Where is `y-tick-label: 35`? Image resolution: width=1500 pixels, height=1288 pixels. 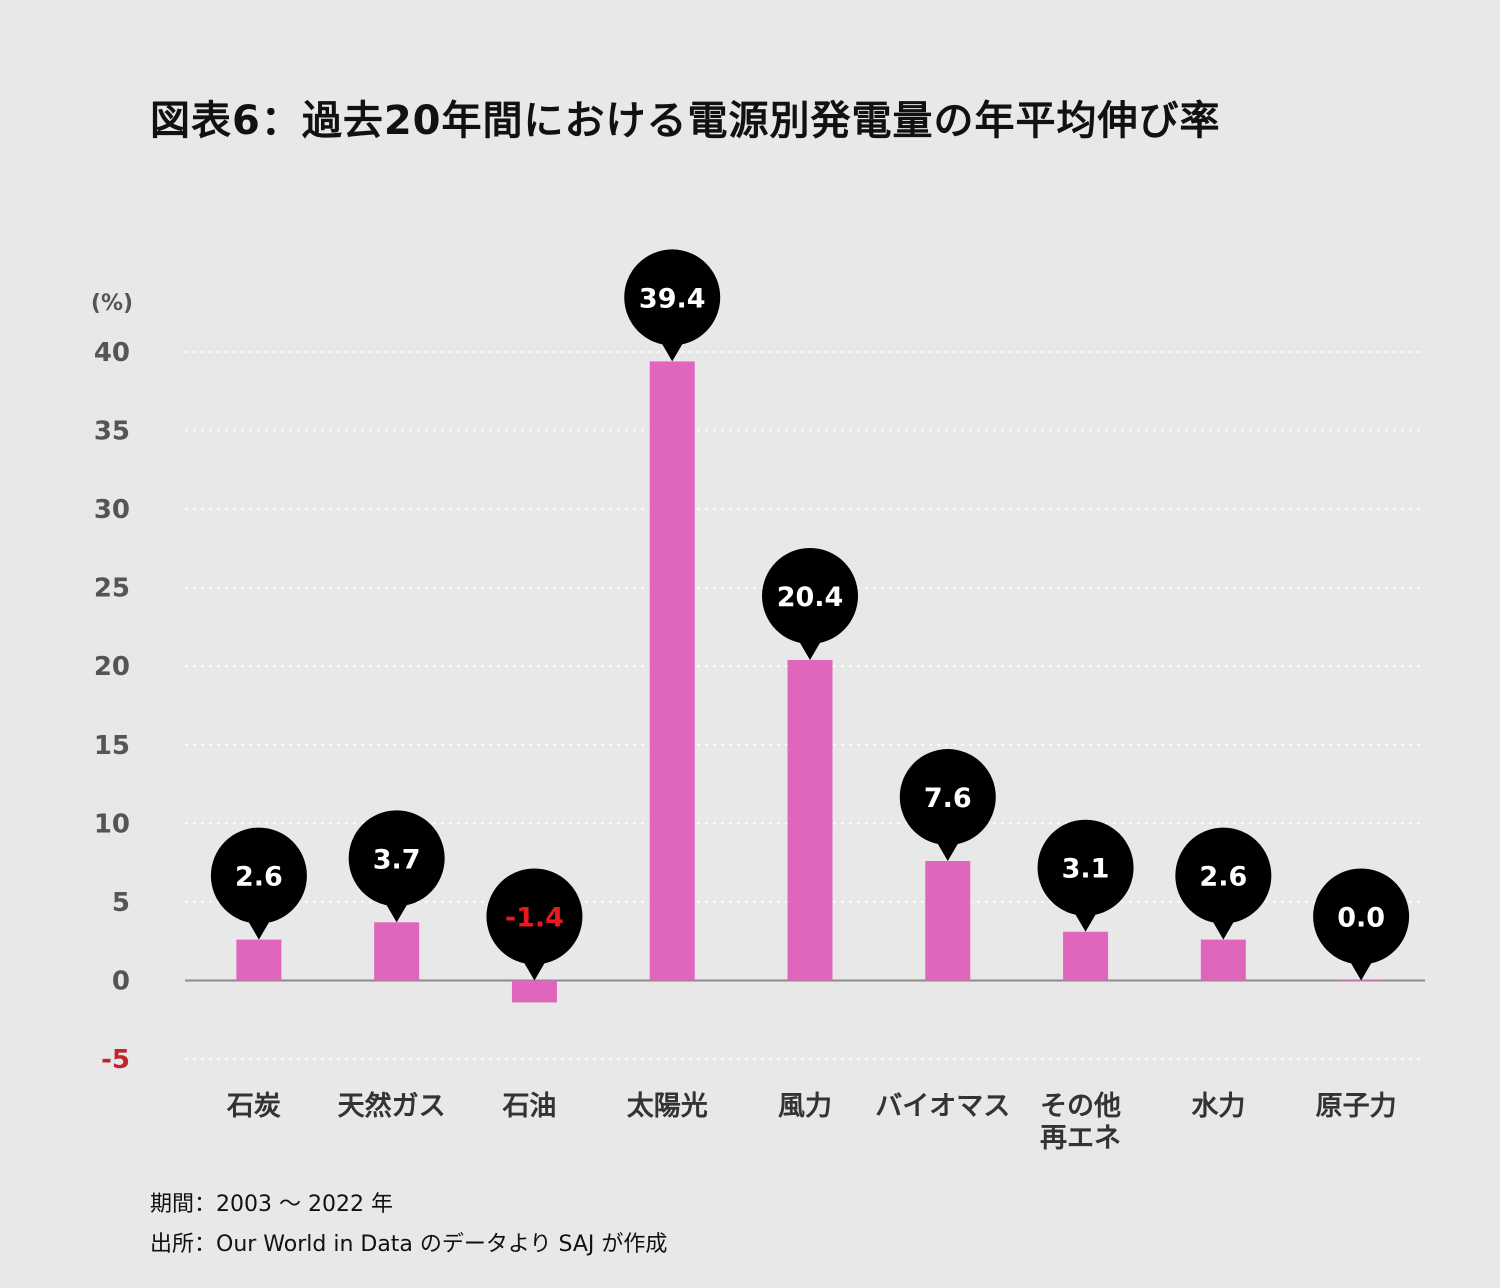
y-tick-label: 35 is located at coordinates (112, 432).